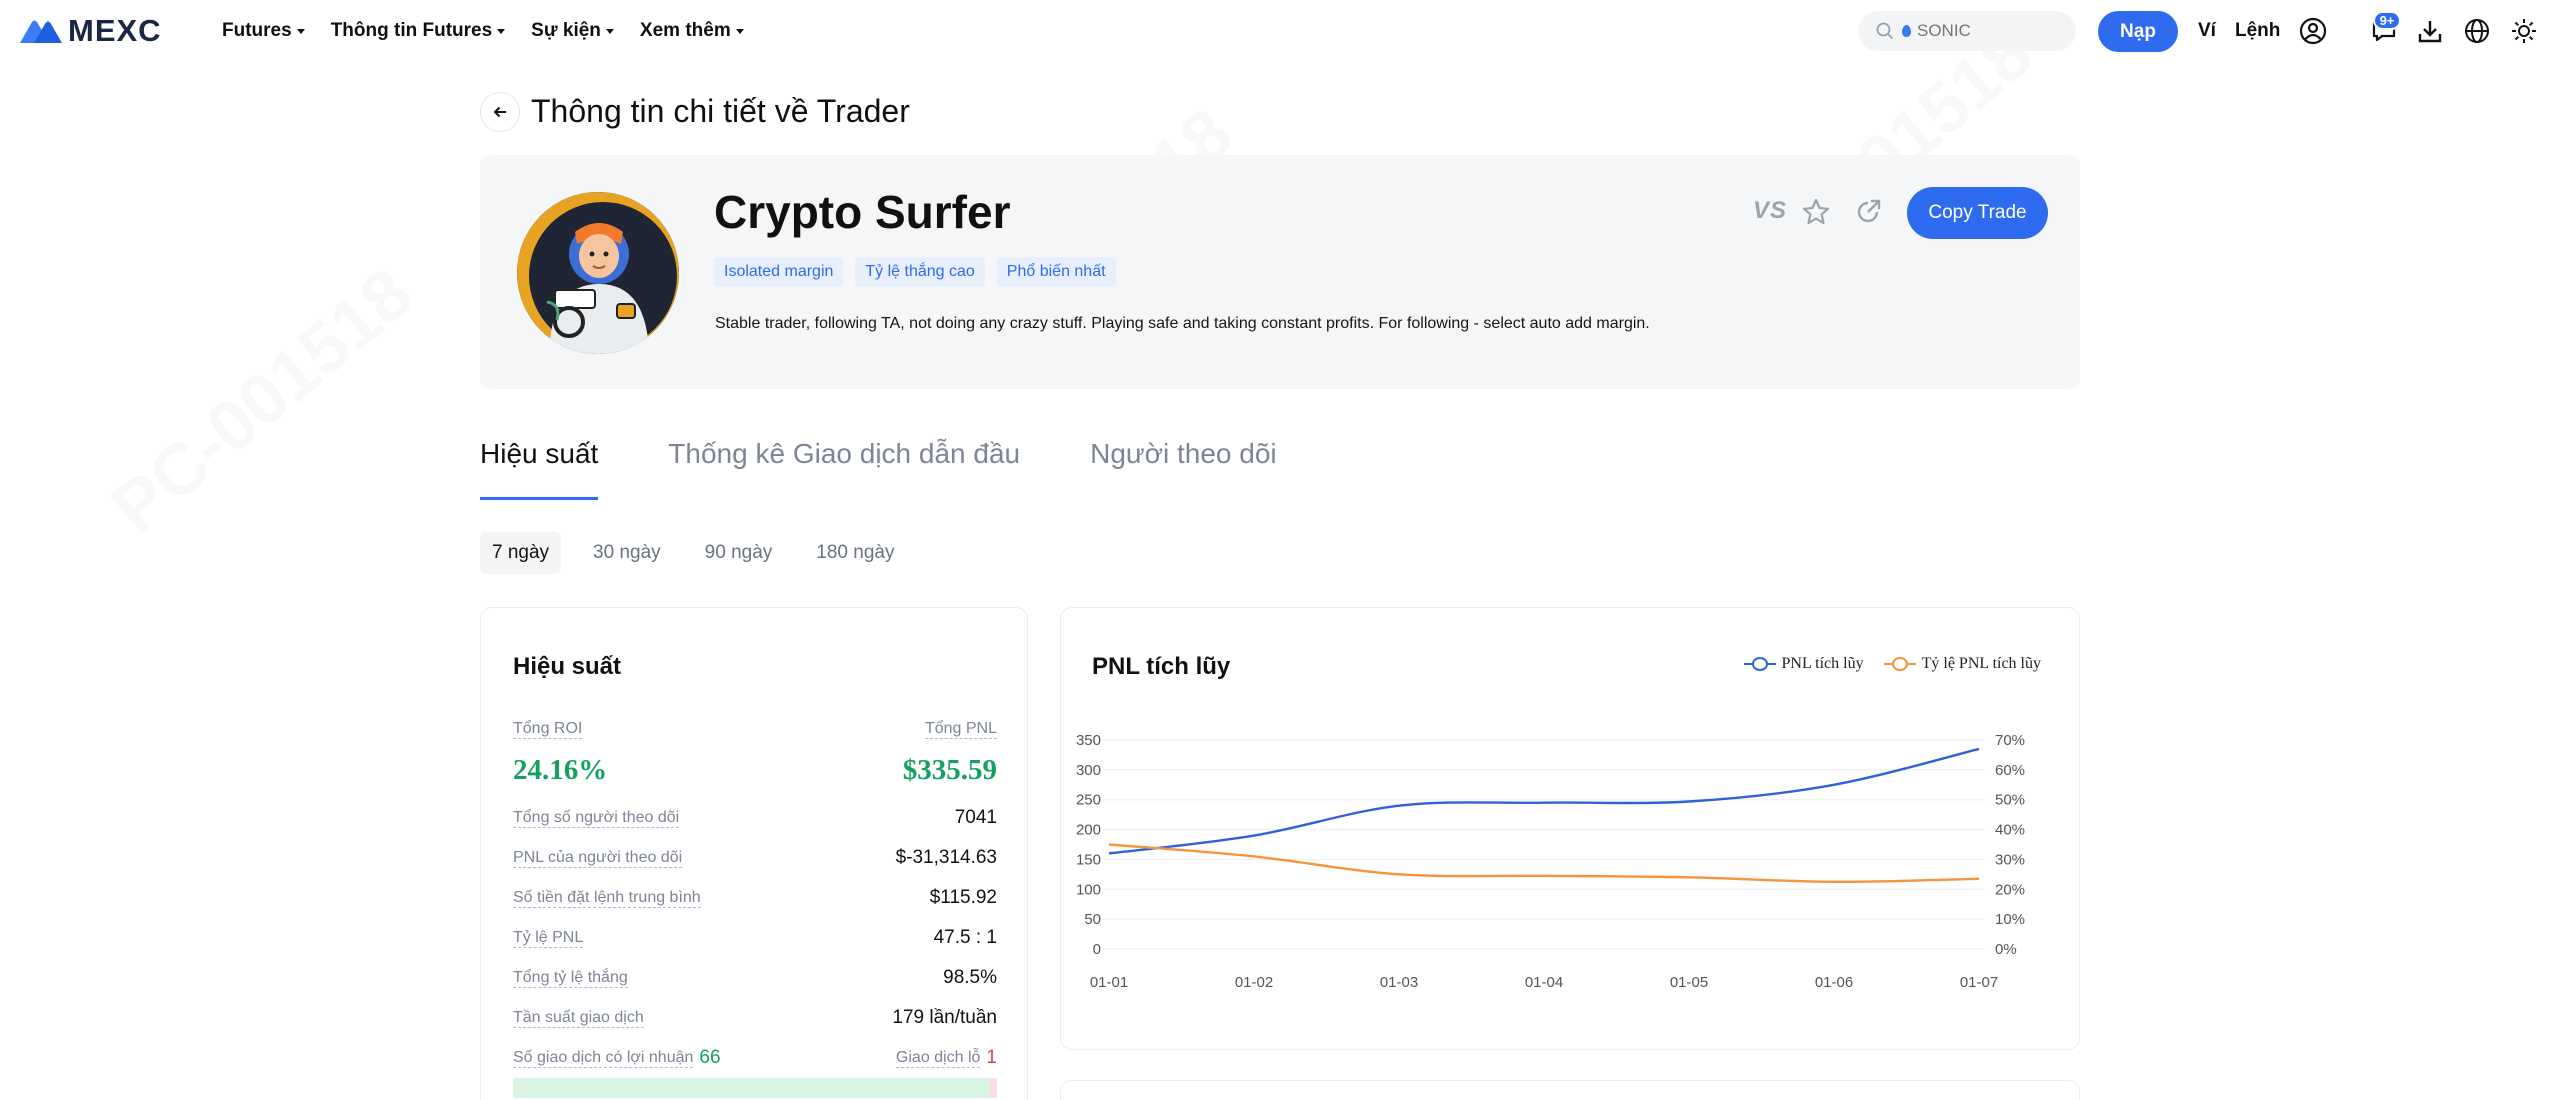 The width and height of the screenshot is (2558, 1100). What do you see at coordinates (539, 469) in the screenshot?
I see `tab-performance: Hiệu suất` at bounding box center [539, 469].